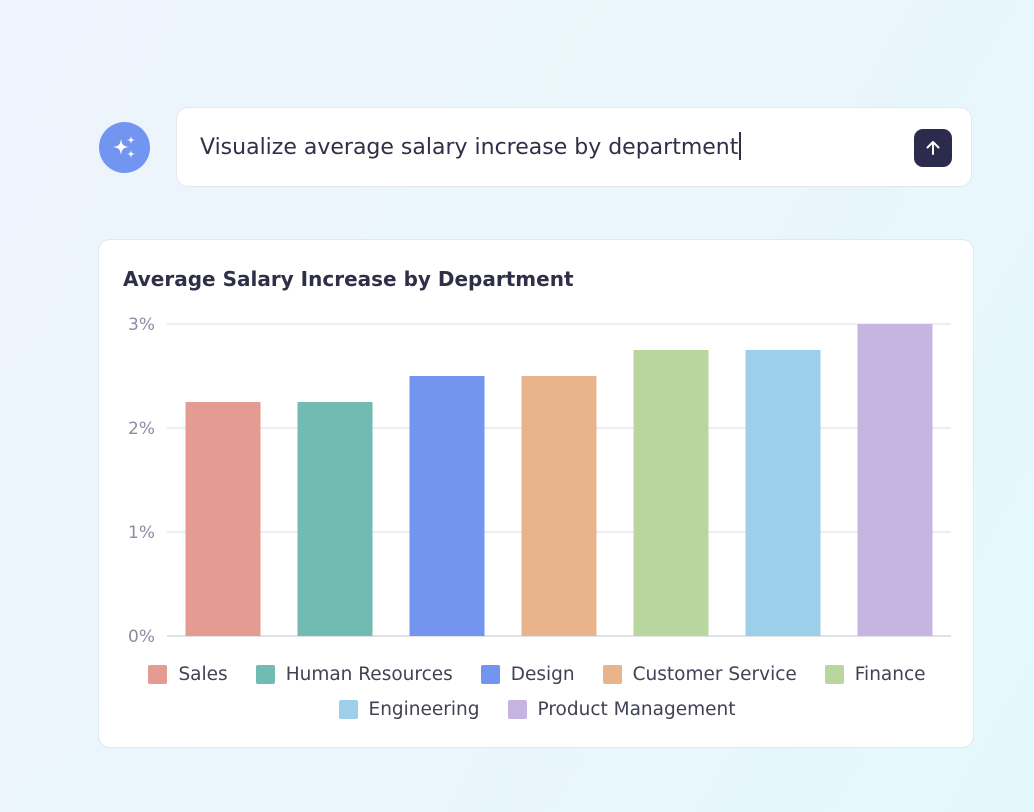 The image size is (1034, 812). Describe the element at coordinates (895, 480) in the screenshot. I see `bar-product-management` at that location.